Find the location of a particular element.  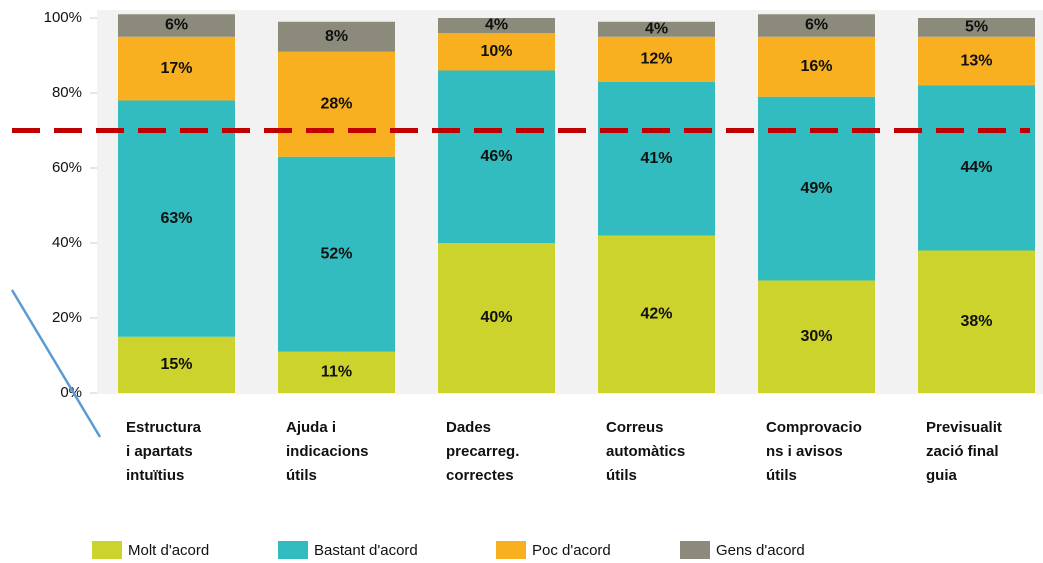

x-tick-label: correctes is located at coordinates (480, 475).